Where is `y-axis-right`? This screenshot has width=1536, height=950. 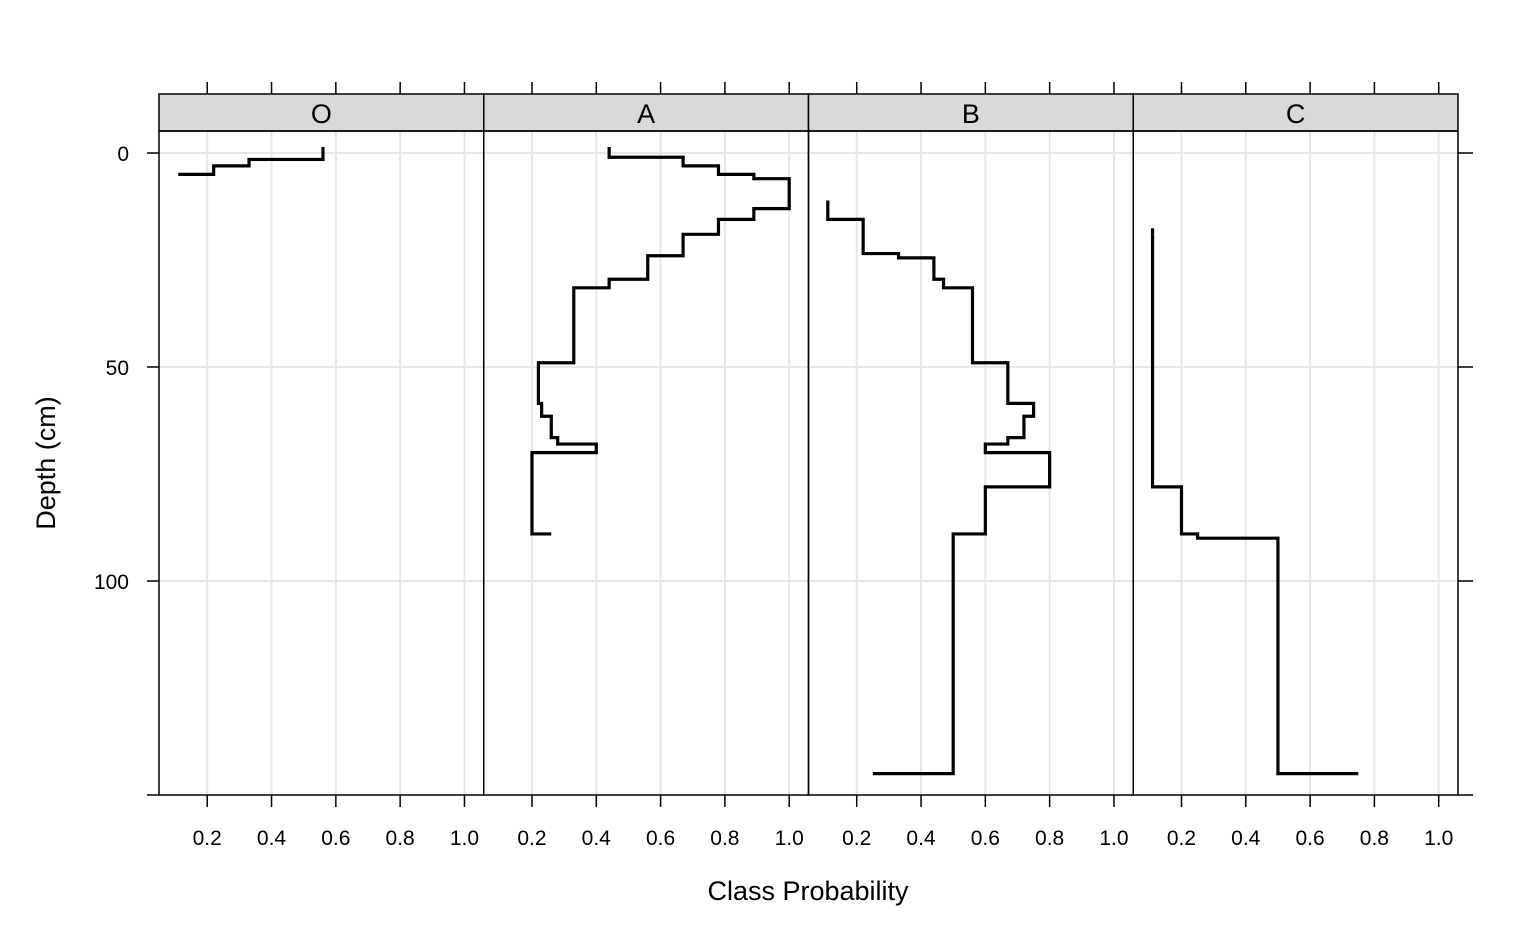 y-axis-right is located at coordinates (1465, 474).